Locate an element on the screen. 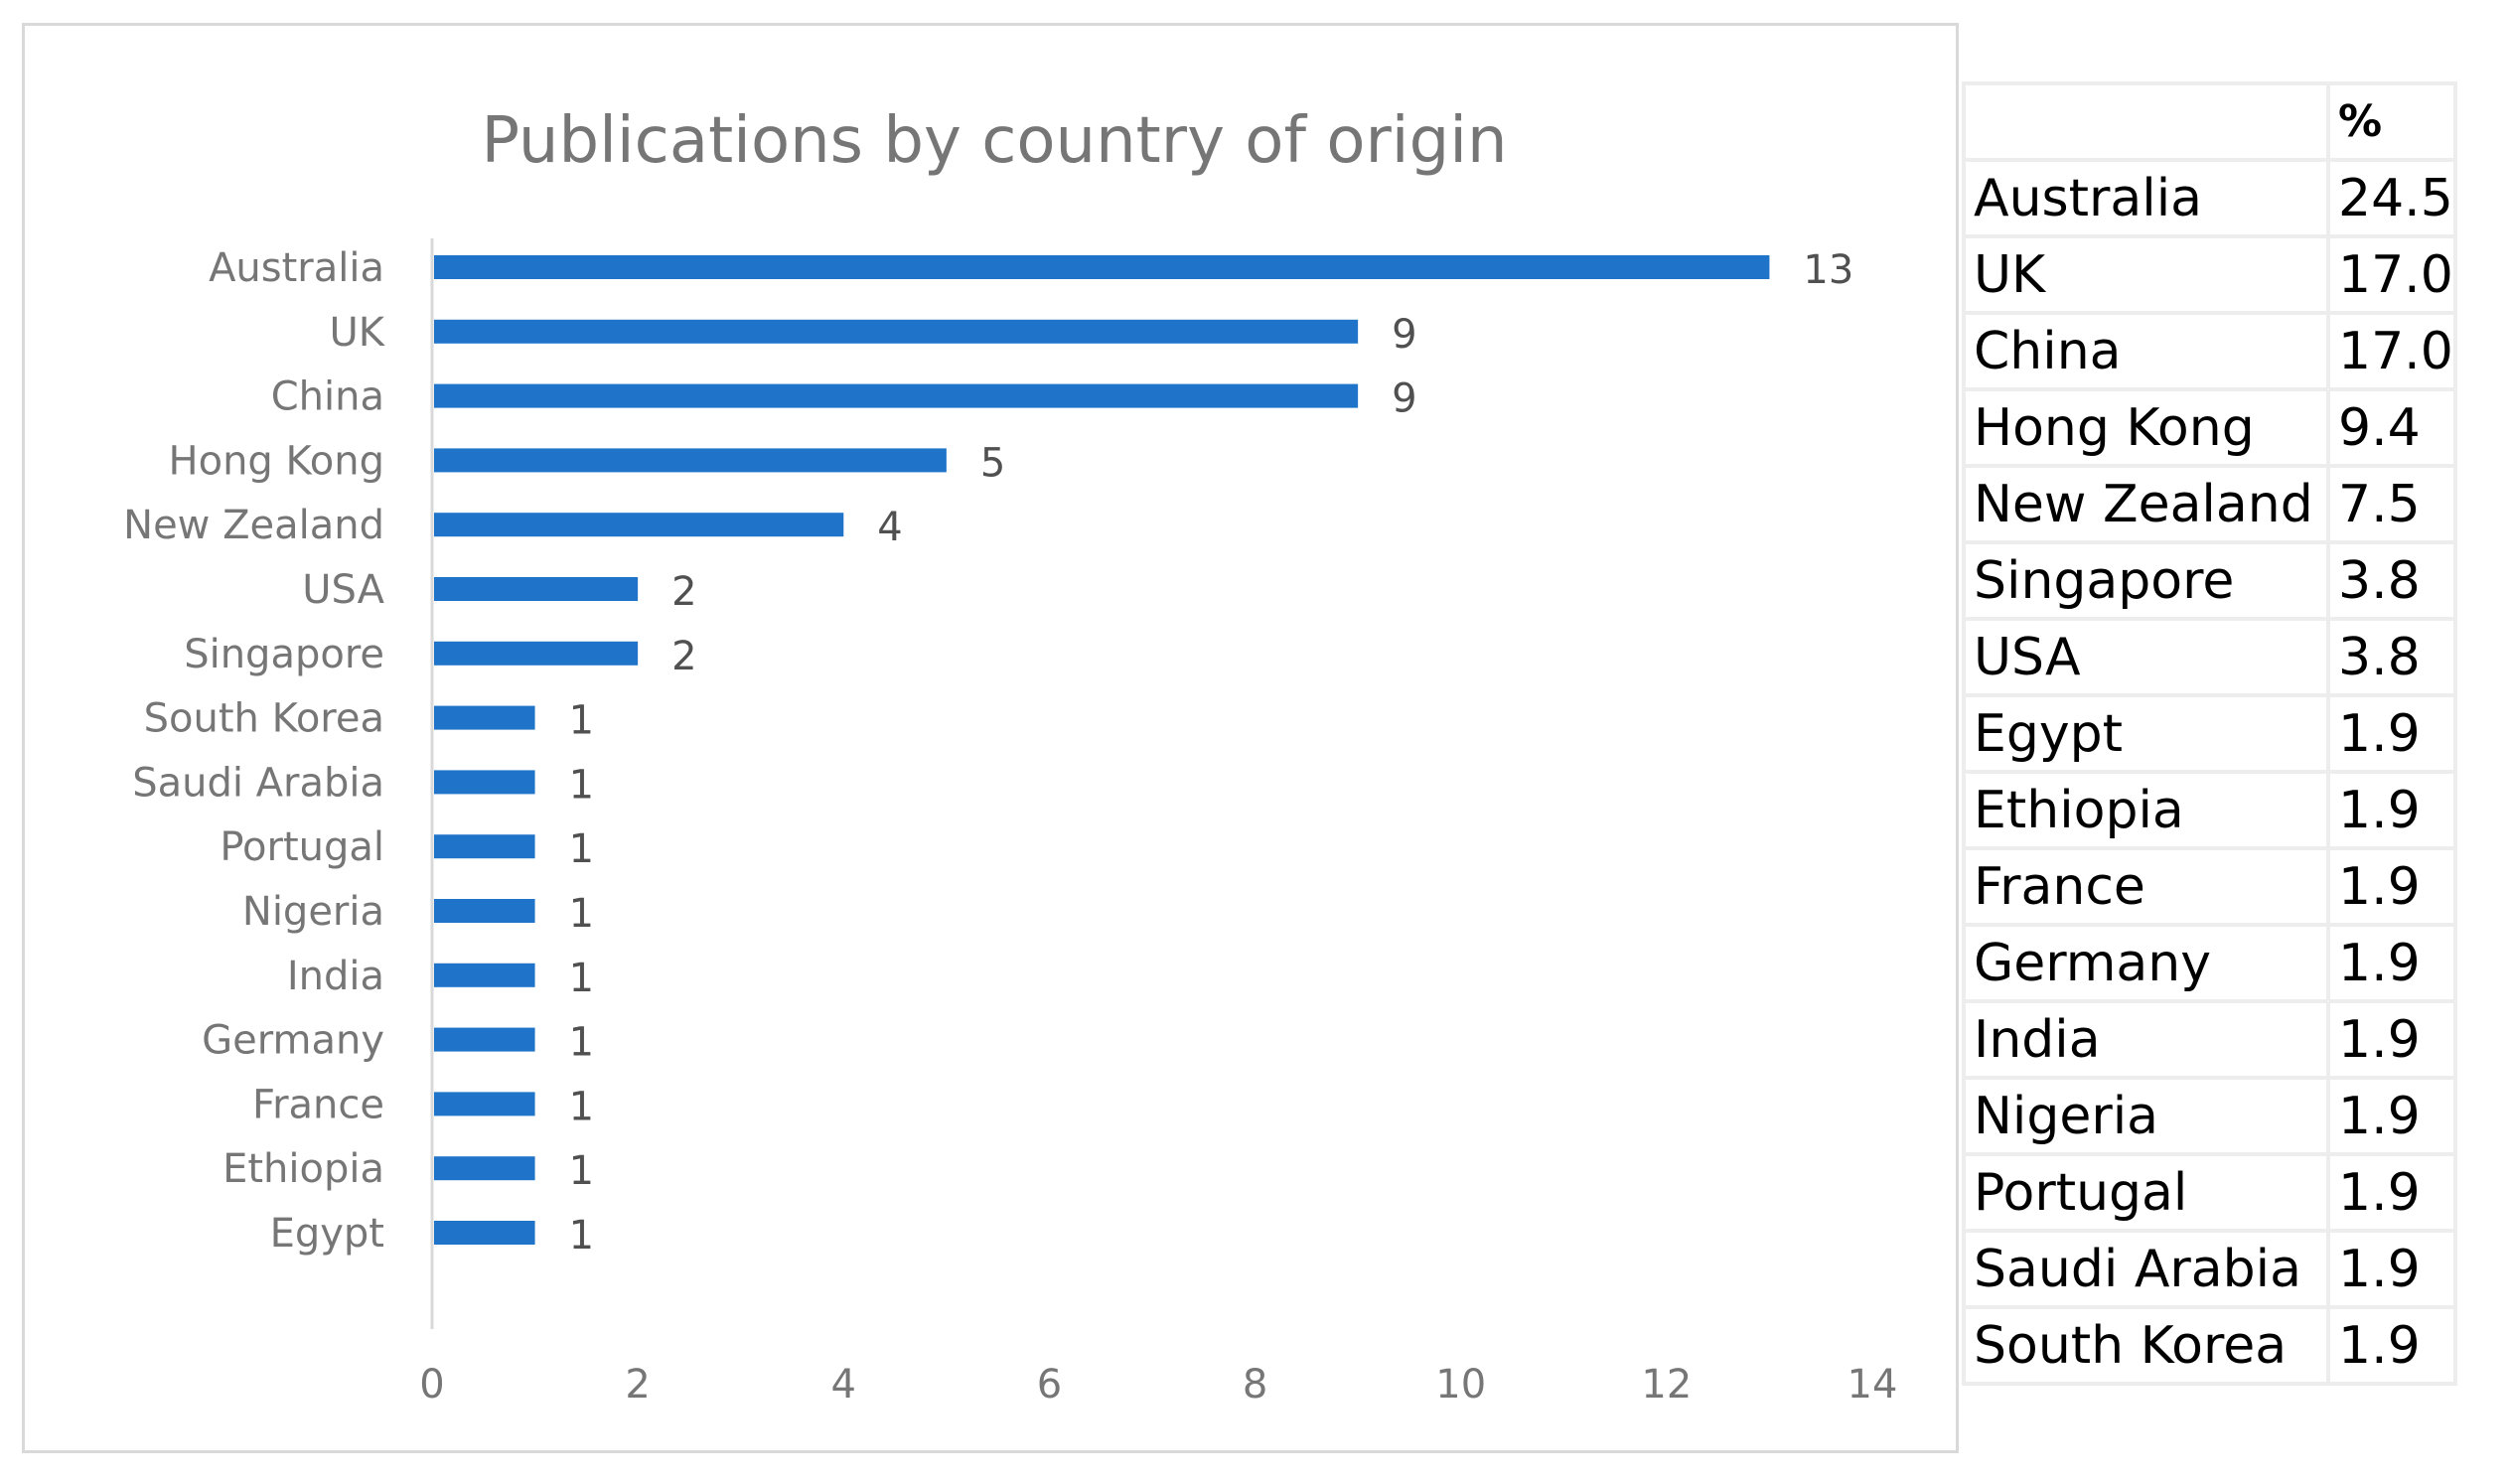 The image size is (2512, 1484). x-tick-label: 8 is located at coordinates (1255, 1385).